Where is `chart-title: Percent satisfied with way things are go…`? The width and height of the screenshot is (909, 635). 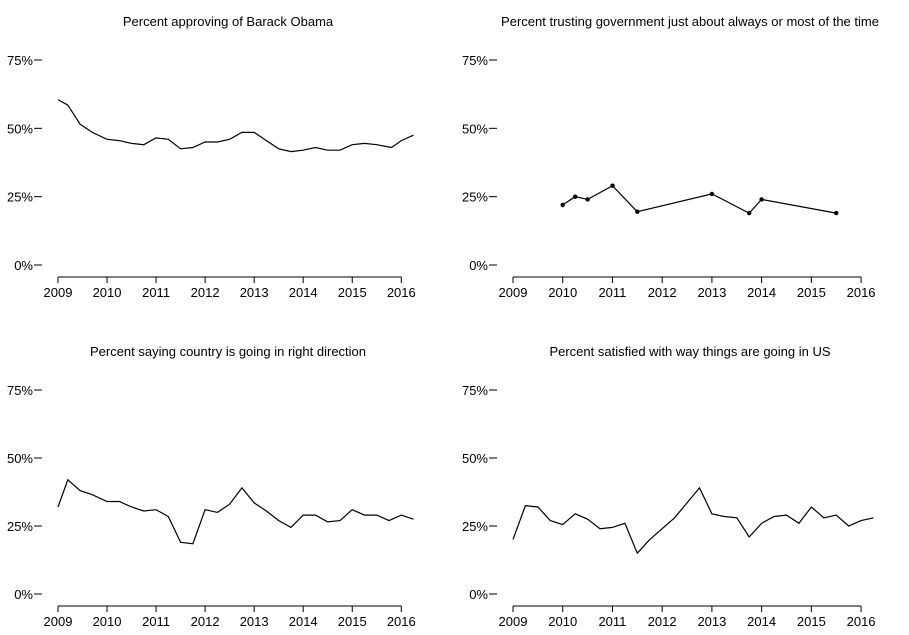
chart-title: Percent satisfied with way things are go… is located at coordinates (689, 351).